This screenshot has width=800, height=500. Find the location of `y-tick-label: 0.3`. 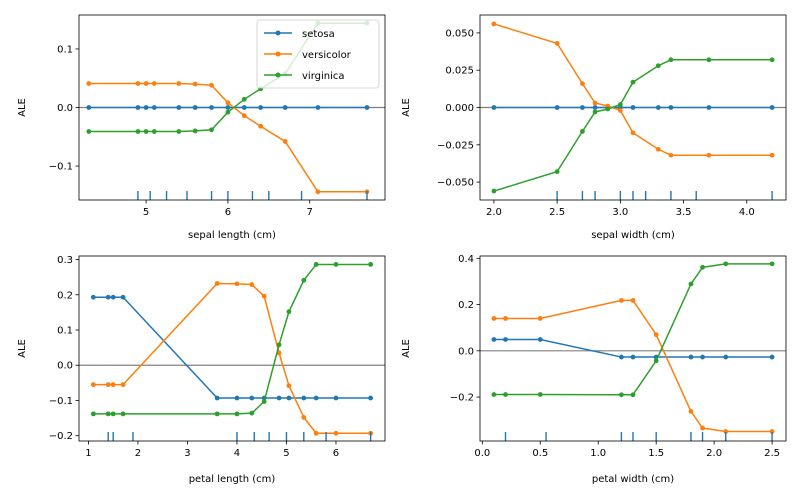

y-tick-label: 0.3 is located at coordinates (65, 260).